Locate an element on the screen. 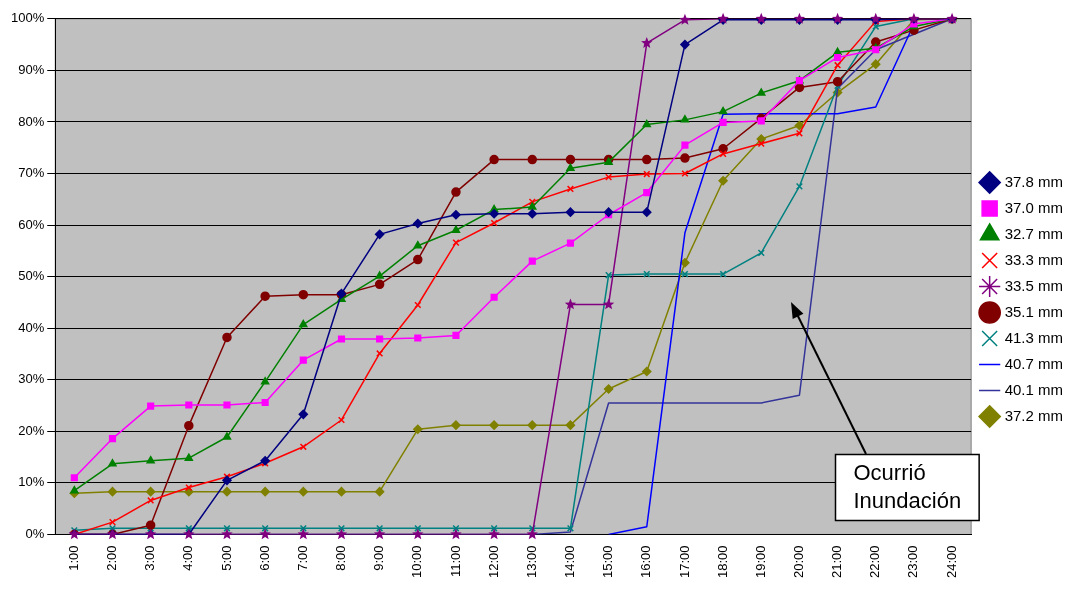 This screenshot has height=589, width=1085. y-tick-label: 80% is located at coordinates (31, 121).